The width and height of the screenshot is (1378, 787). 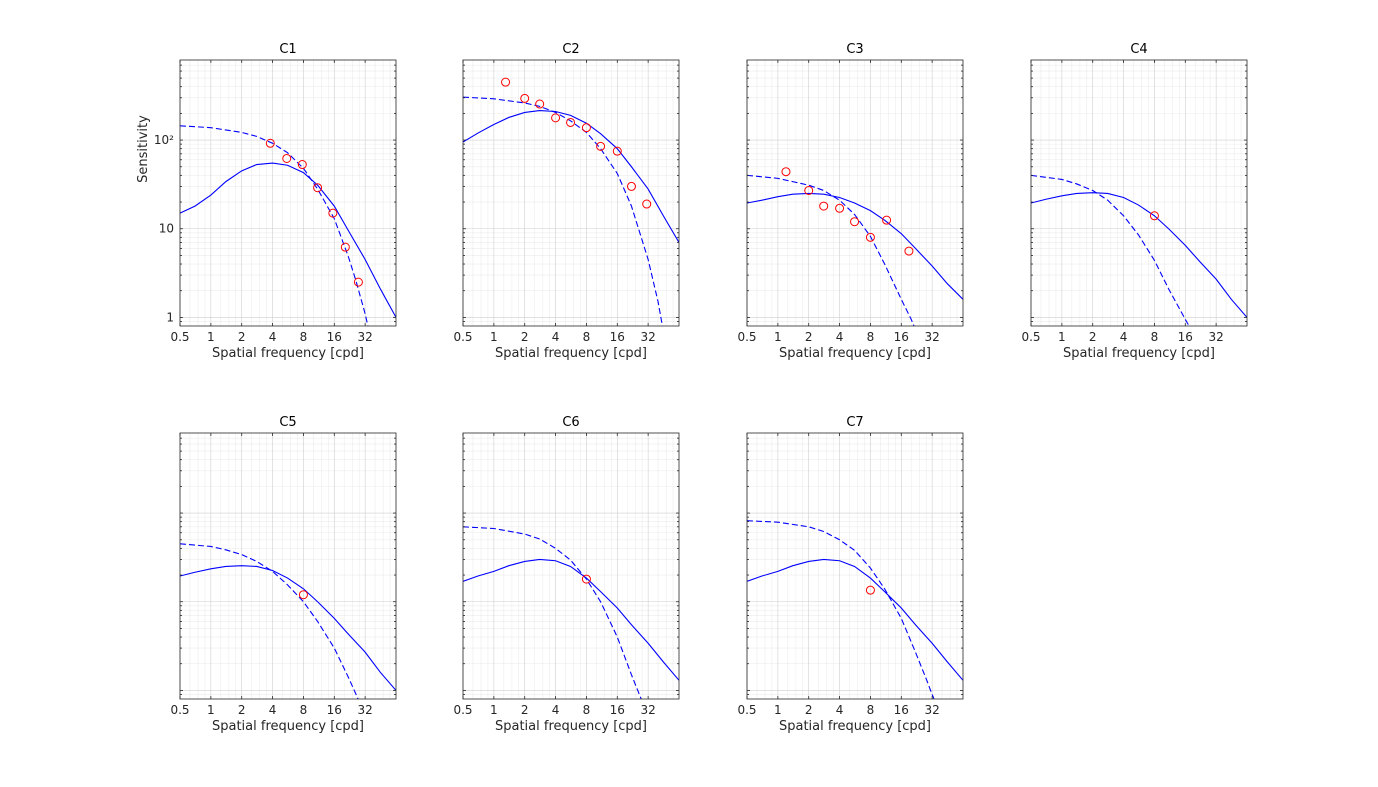 What do you see at coordinates (570, 49) in the screenshot?
I see `subplot-title: C2` at bounding box center [570, 49].